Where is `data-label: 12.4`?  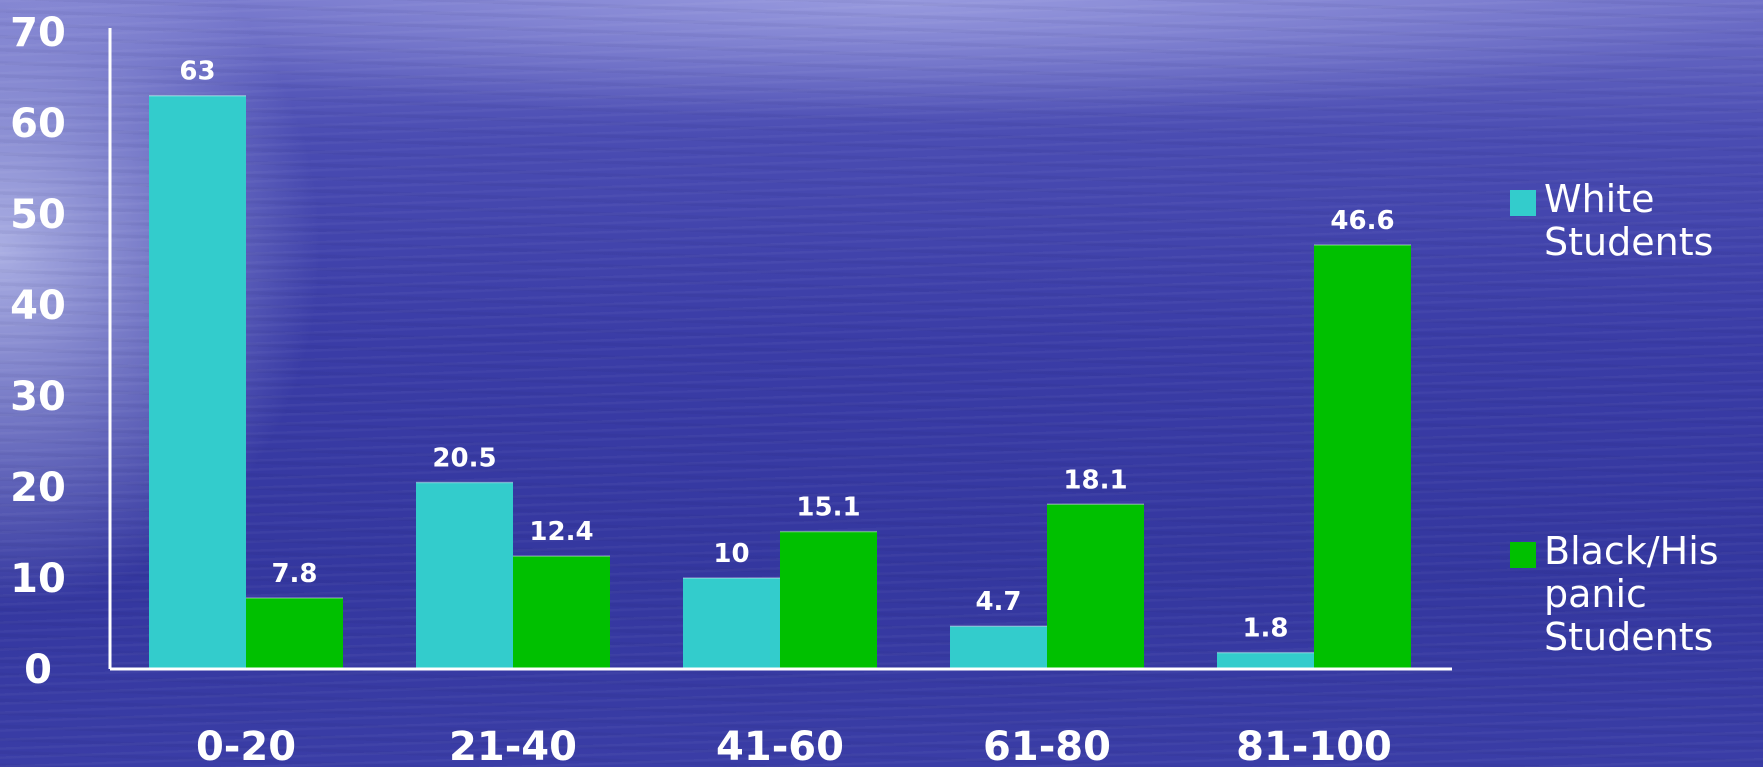
data-label: 12.4 is located at coordinates (561, 532).